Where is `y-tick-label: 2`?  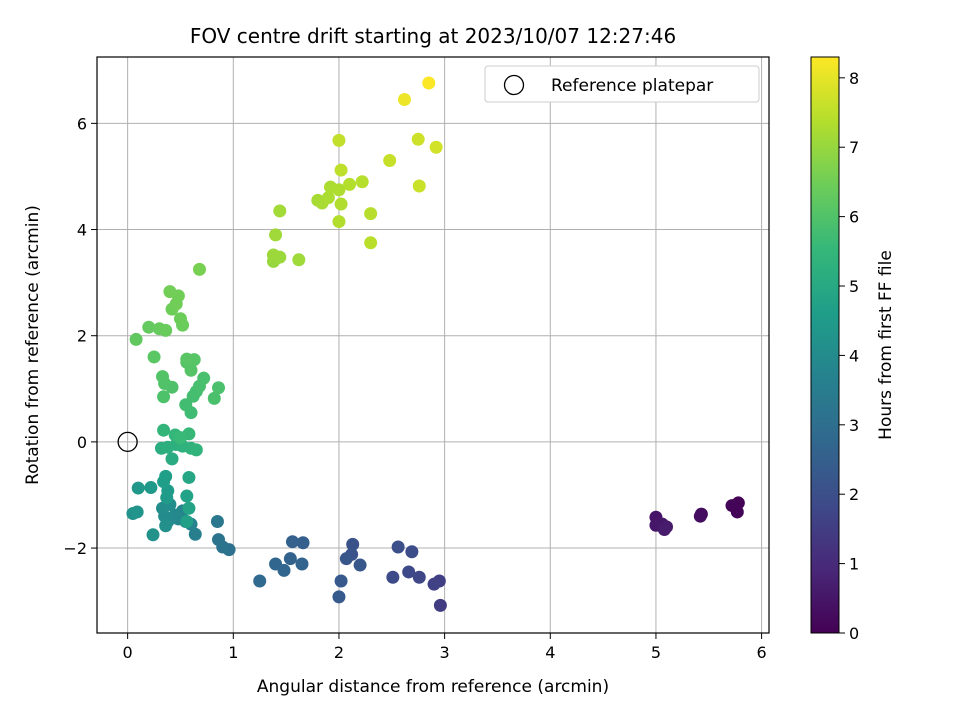 y-tick-label: 2 is located at coordinates (82, 336).